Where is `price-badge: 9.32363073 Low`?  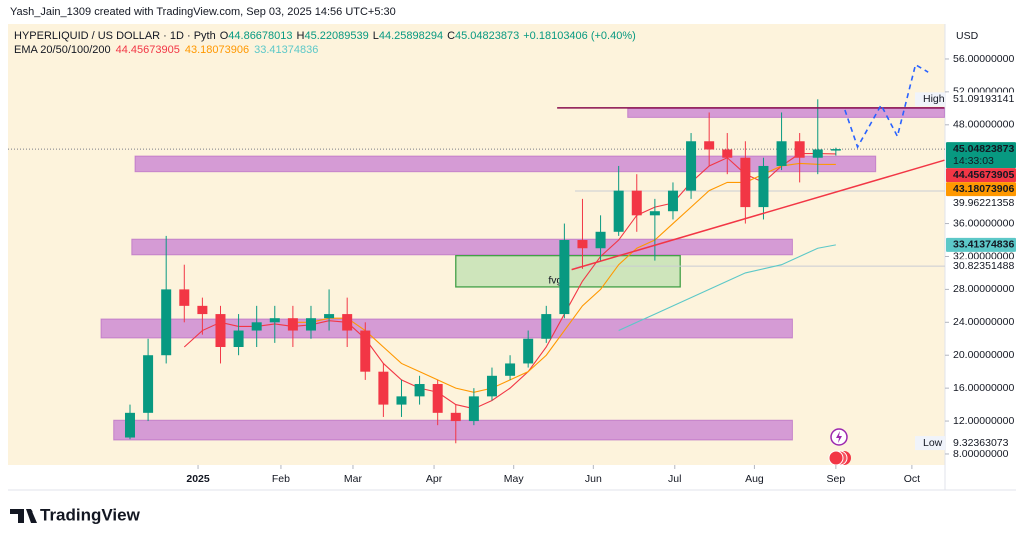
price-badge: 9.32363073 Low is located at coordinates (965, 443).